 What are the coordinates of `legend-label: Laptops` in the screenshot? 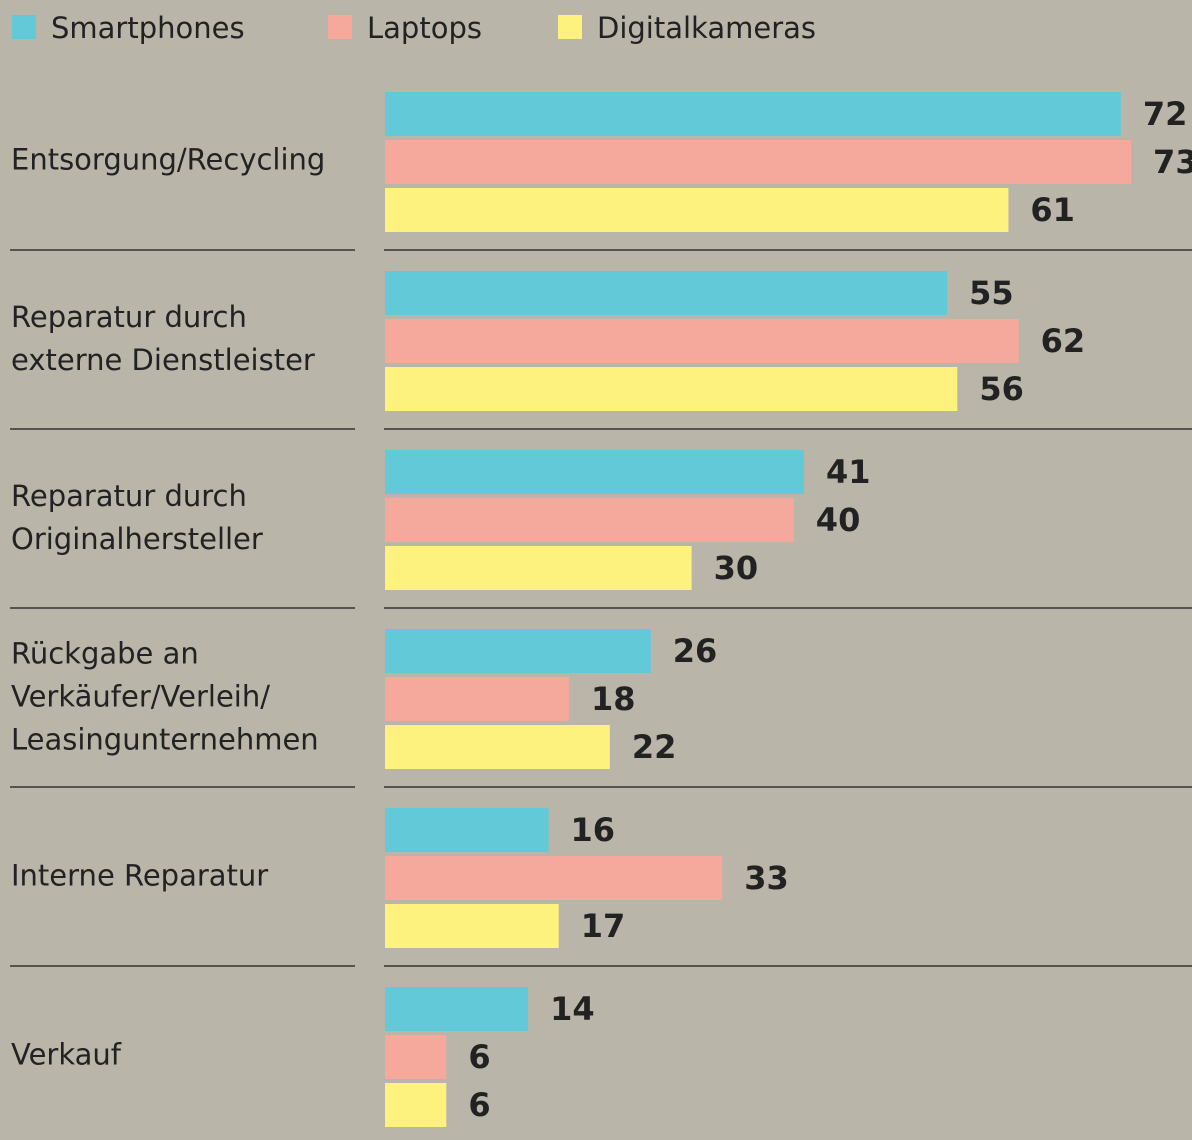 It's located at (424, 28).